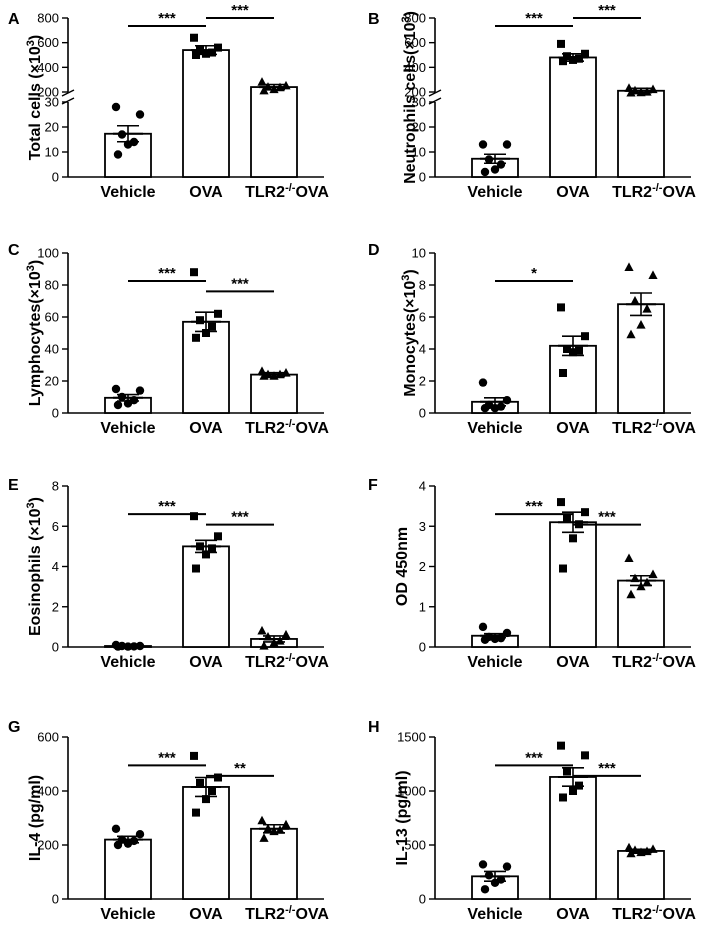 This screenshot has height=925, width=702. What do you see at coordinates (409, 97) in the screenshot?
I see `y-axis-label: Neutrophils cells(×103)` at bounding box center [409, 97].